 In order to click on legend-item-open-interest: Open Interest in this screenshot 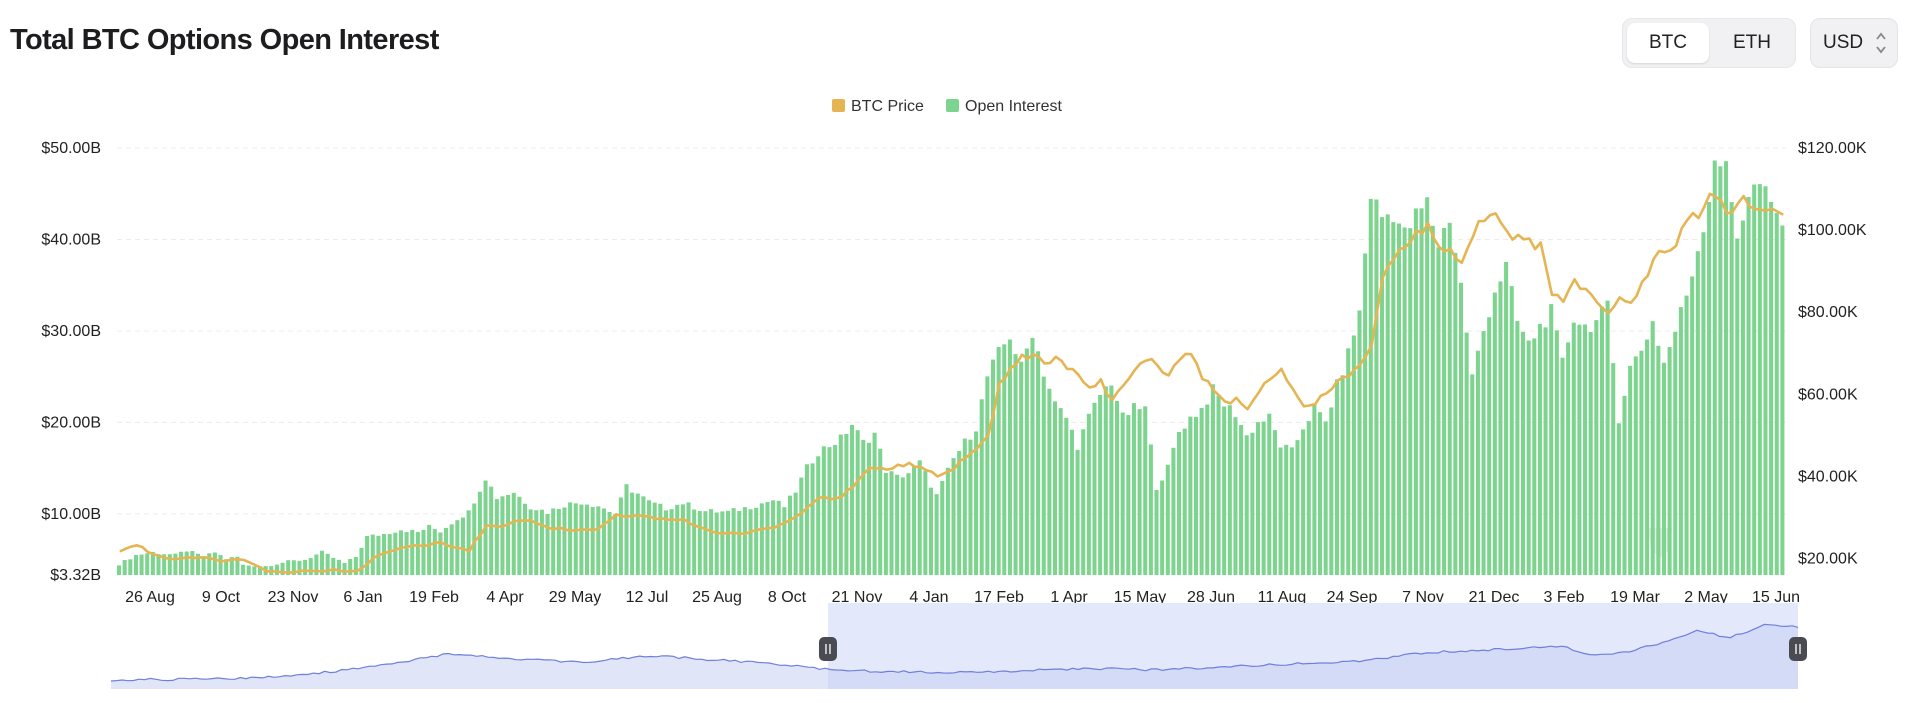, I will do `click(1004, 107)`.